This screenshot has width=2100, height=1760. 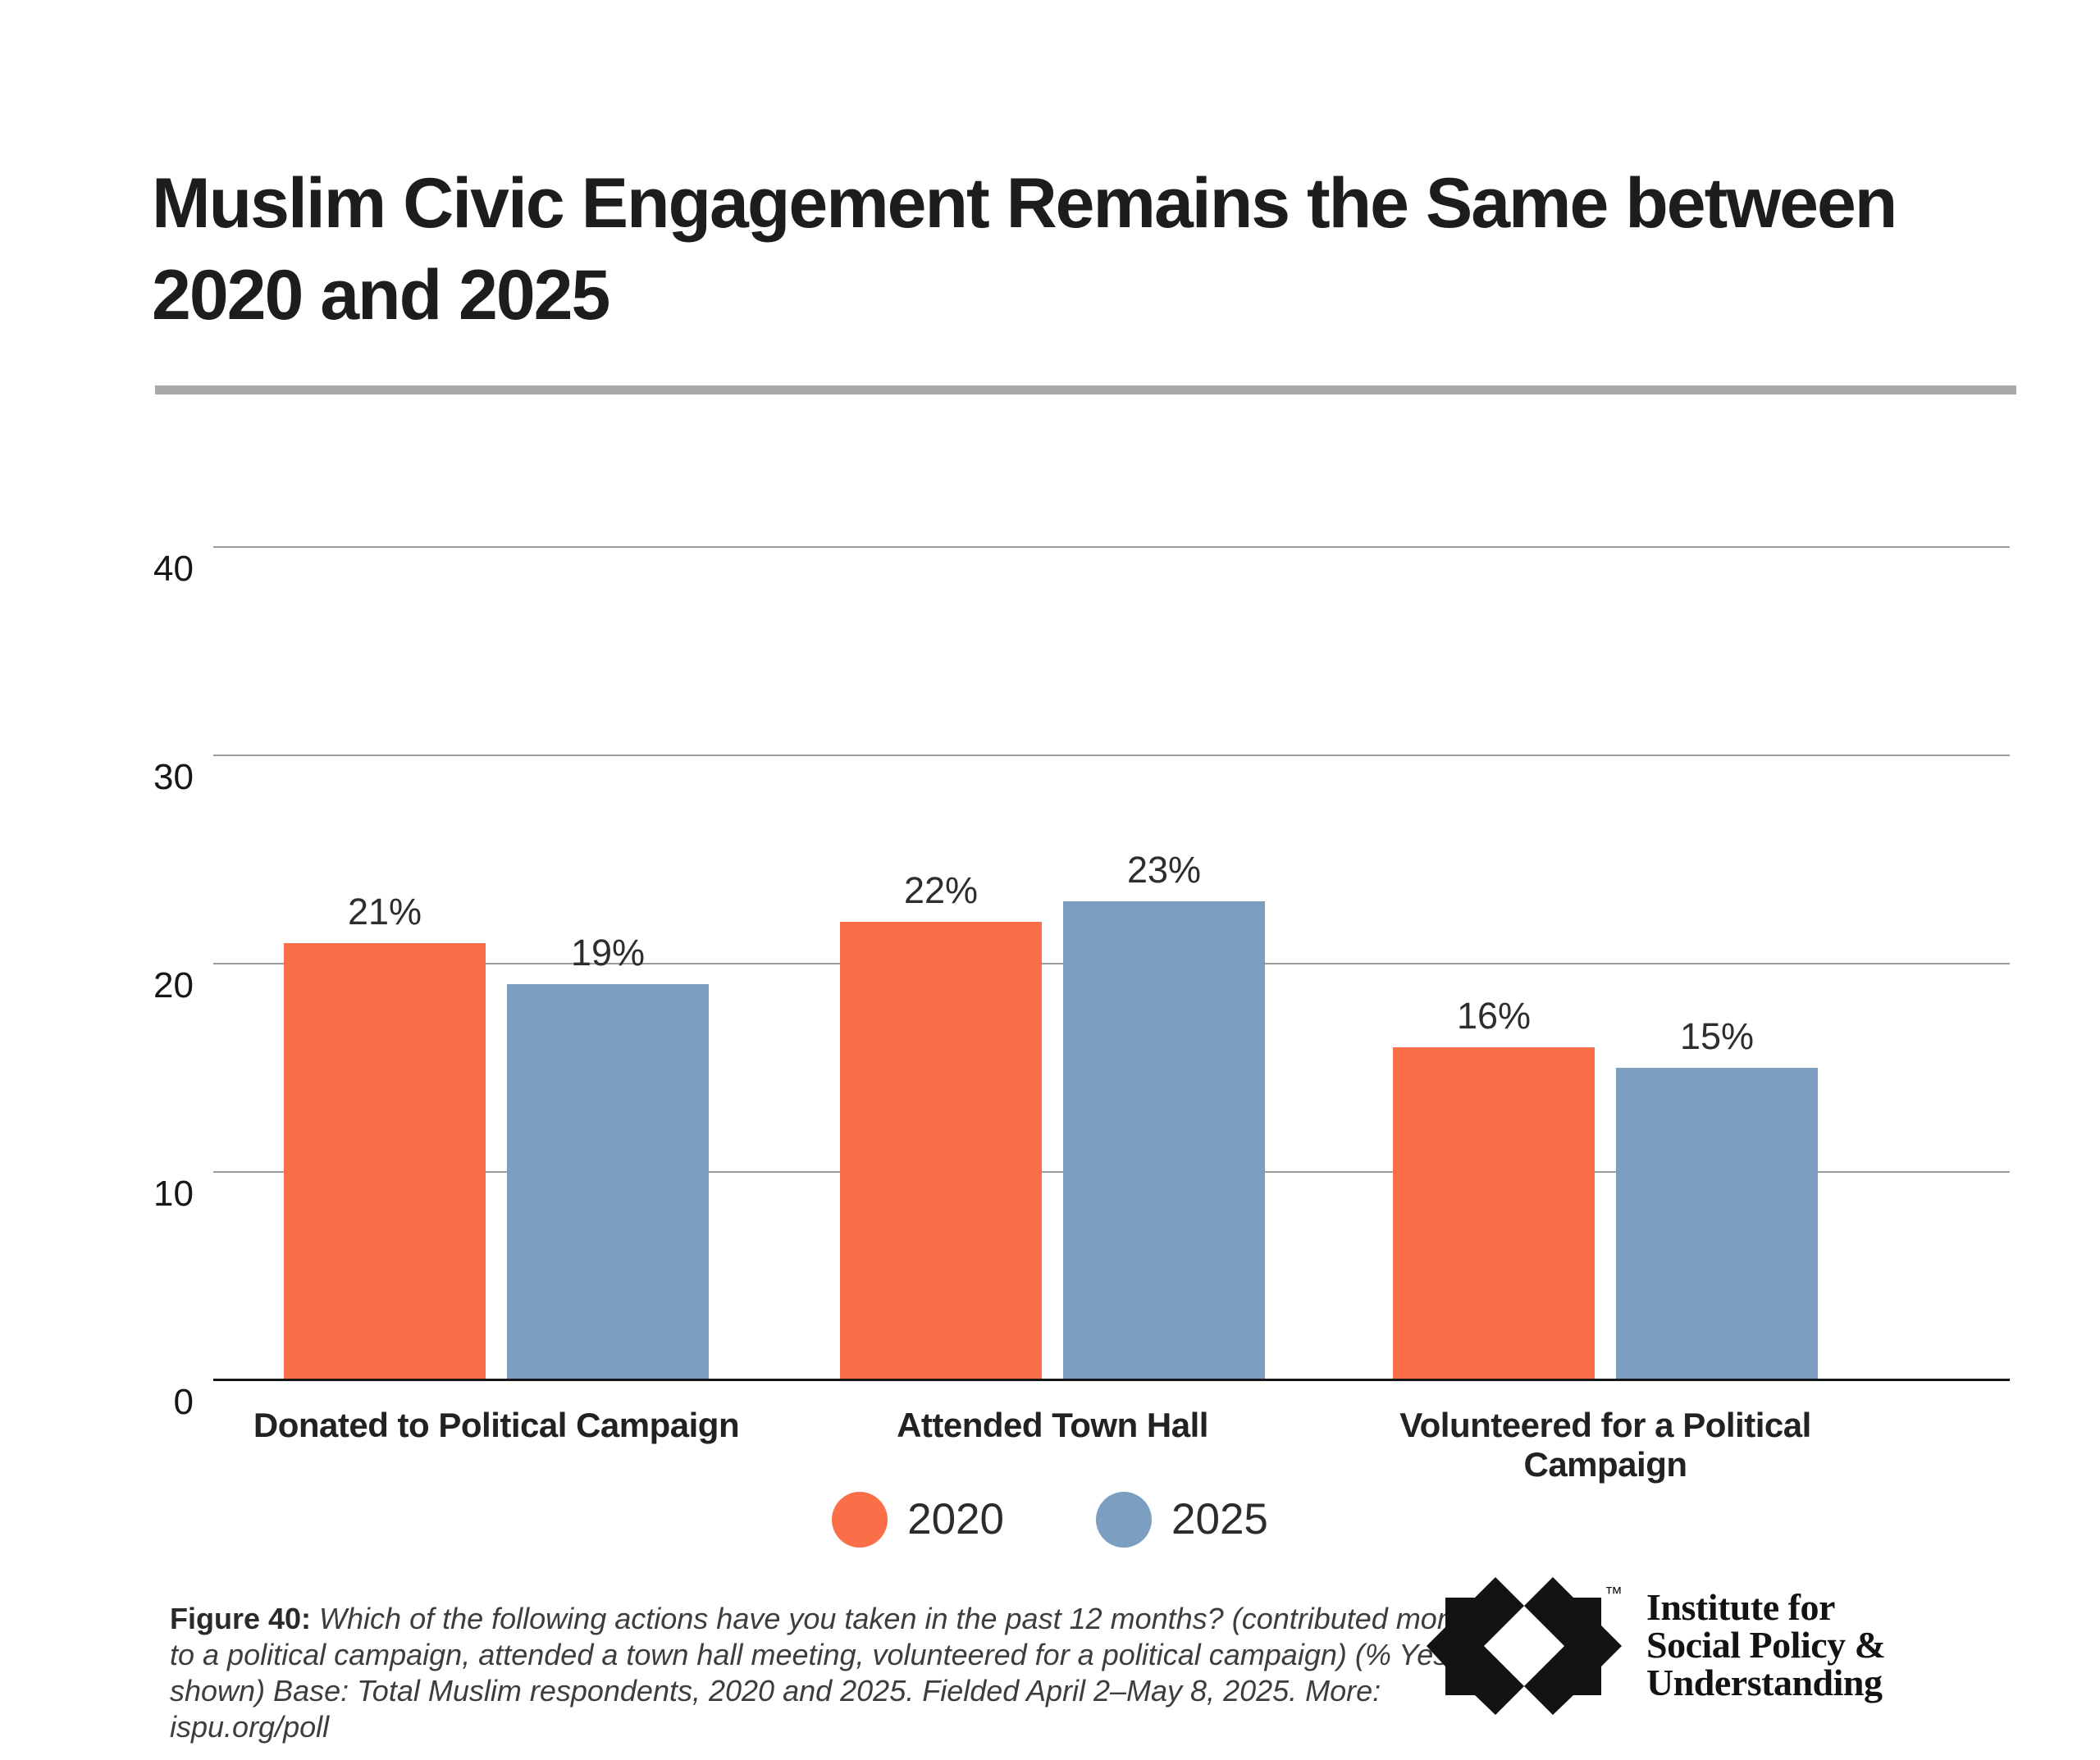 What do you see at coordinates (1112, 1380) in the screenshot?
I see `x-axis-line` at bounding box center [1112, 1380].